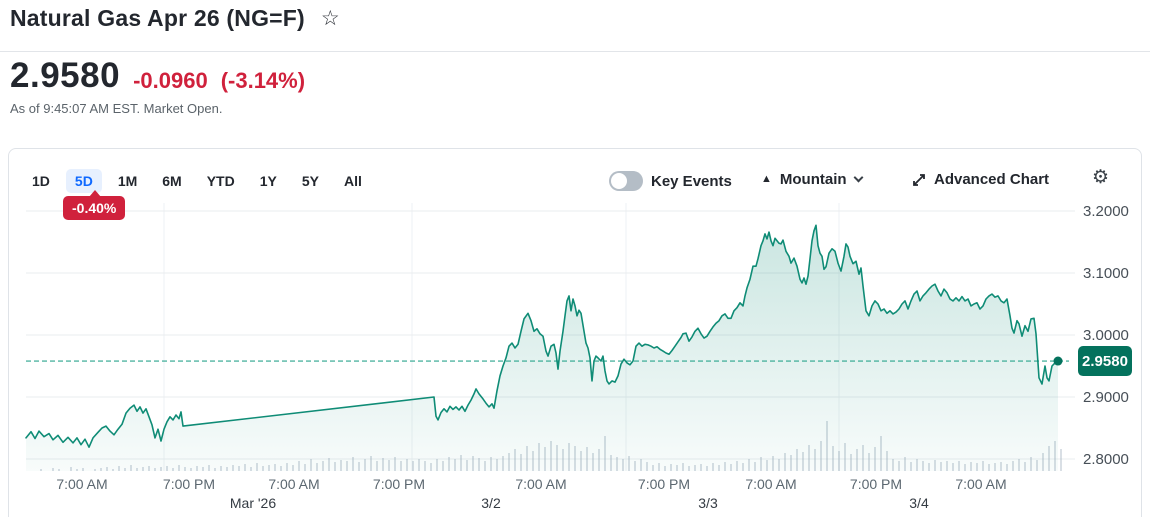 The width and height of the screenshot is (1150, 517). Describe the element at coordinates (1106, 459) in the screenshot. I see `y-axis-label: 2.8000` at that location.